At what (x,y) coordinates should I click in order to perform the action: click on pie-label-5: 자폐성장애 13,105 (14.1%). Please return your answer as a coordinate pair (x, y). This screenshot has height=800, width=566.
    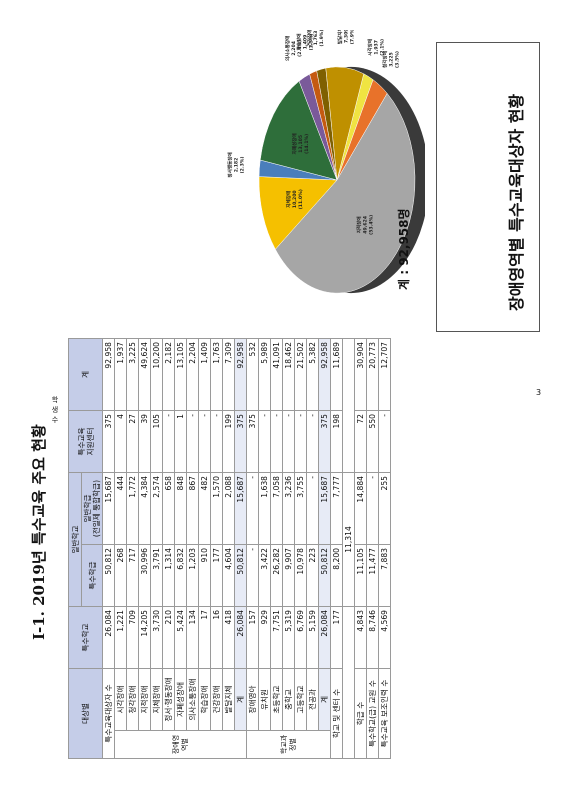
    Looking at the image, I should click on (300, 143).